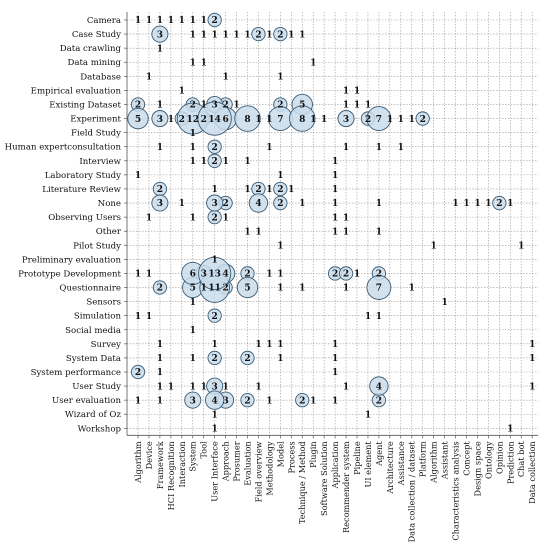 The height and width of the screenshot is (545, 550). I want to click on y-tick-label: System performance, so click(76, 373).